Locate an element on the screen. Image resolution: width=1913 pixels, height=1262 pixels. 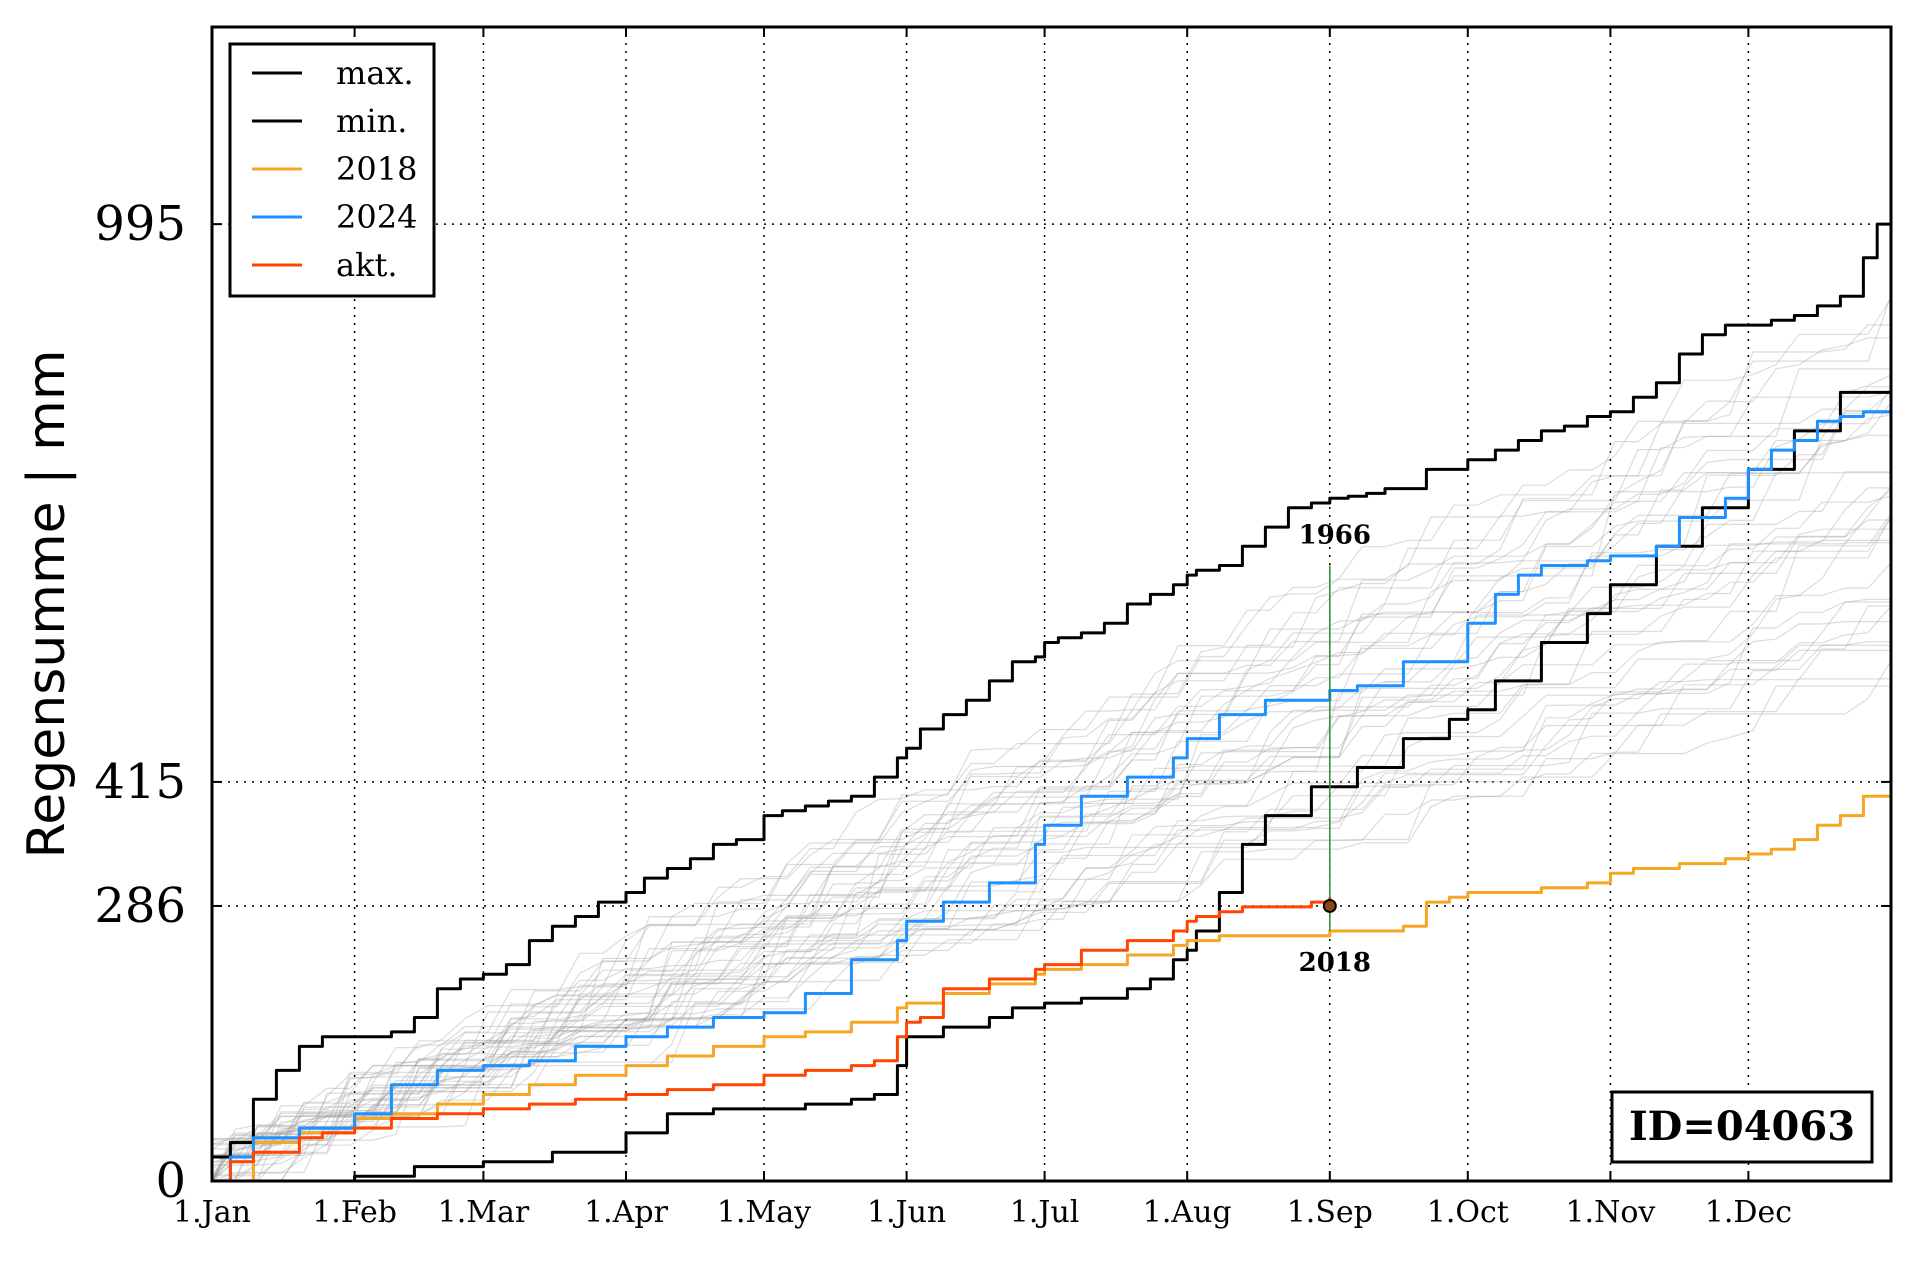
legend-label: akt. is located at coordinates (367, 265).